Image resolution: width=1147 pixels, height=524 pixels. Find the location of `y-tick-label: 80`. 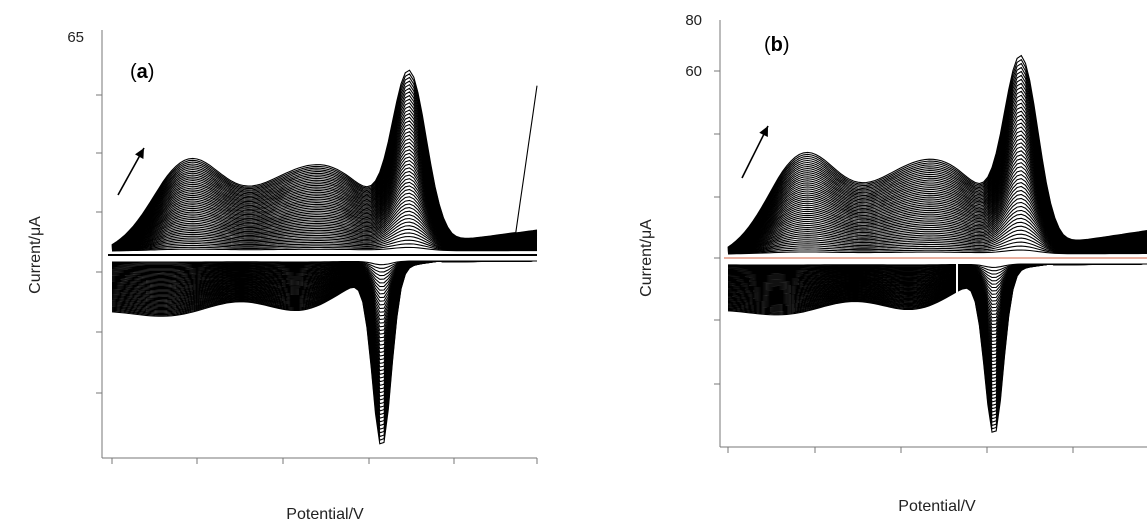

y-tick-label: 80 is located at coordinates (693, 20).